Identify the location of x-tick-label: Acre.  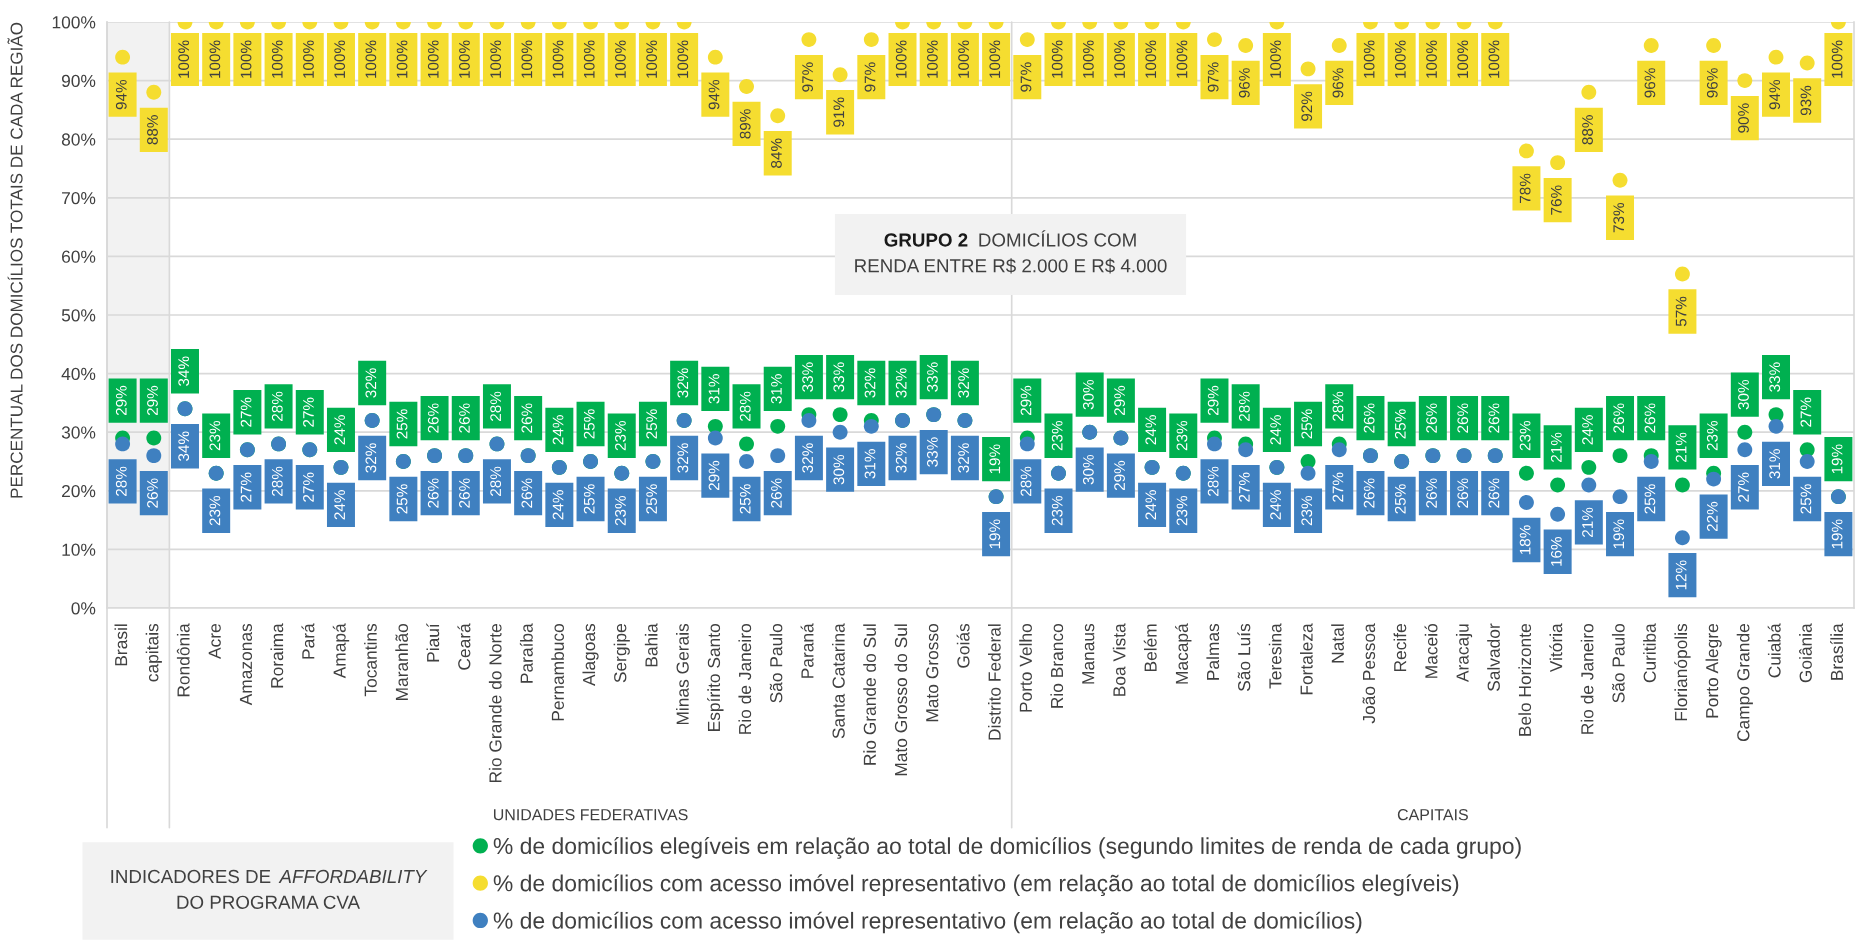
(214, 641).